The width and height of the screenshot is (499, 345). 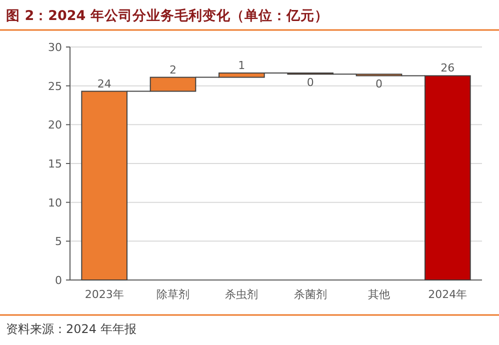 I want to click on y-tick-label: 25, so click(x=55, y=86).